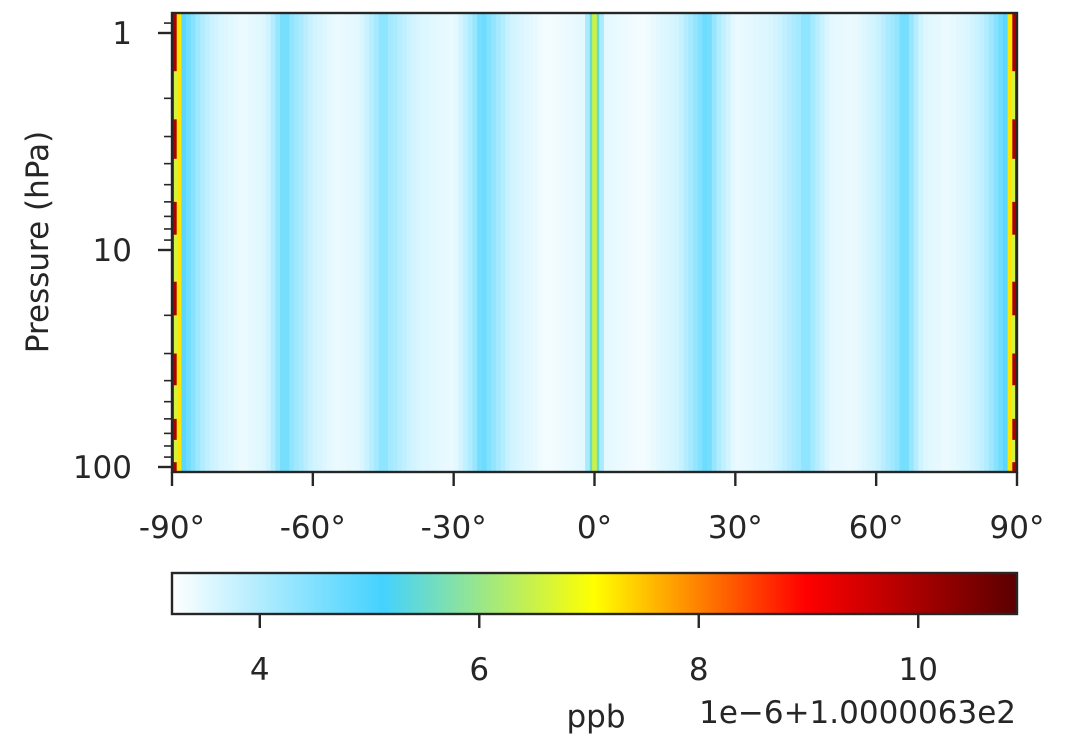 The image size is (1073, 741). Describe the element at coordinates (699, 670) in the screenshot. I see `colorbar-tick-label: 8` at that location.